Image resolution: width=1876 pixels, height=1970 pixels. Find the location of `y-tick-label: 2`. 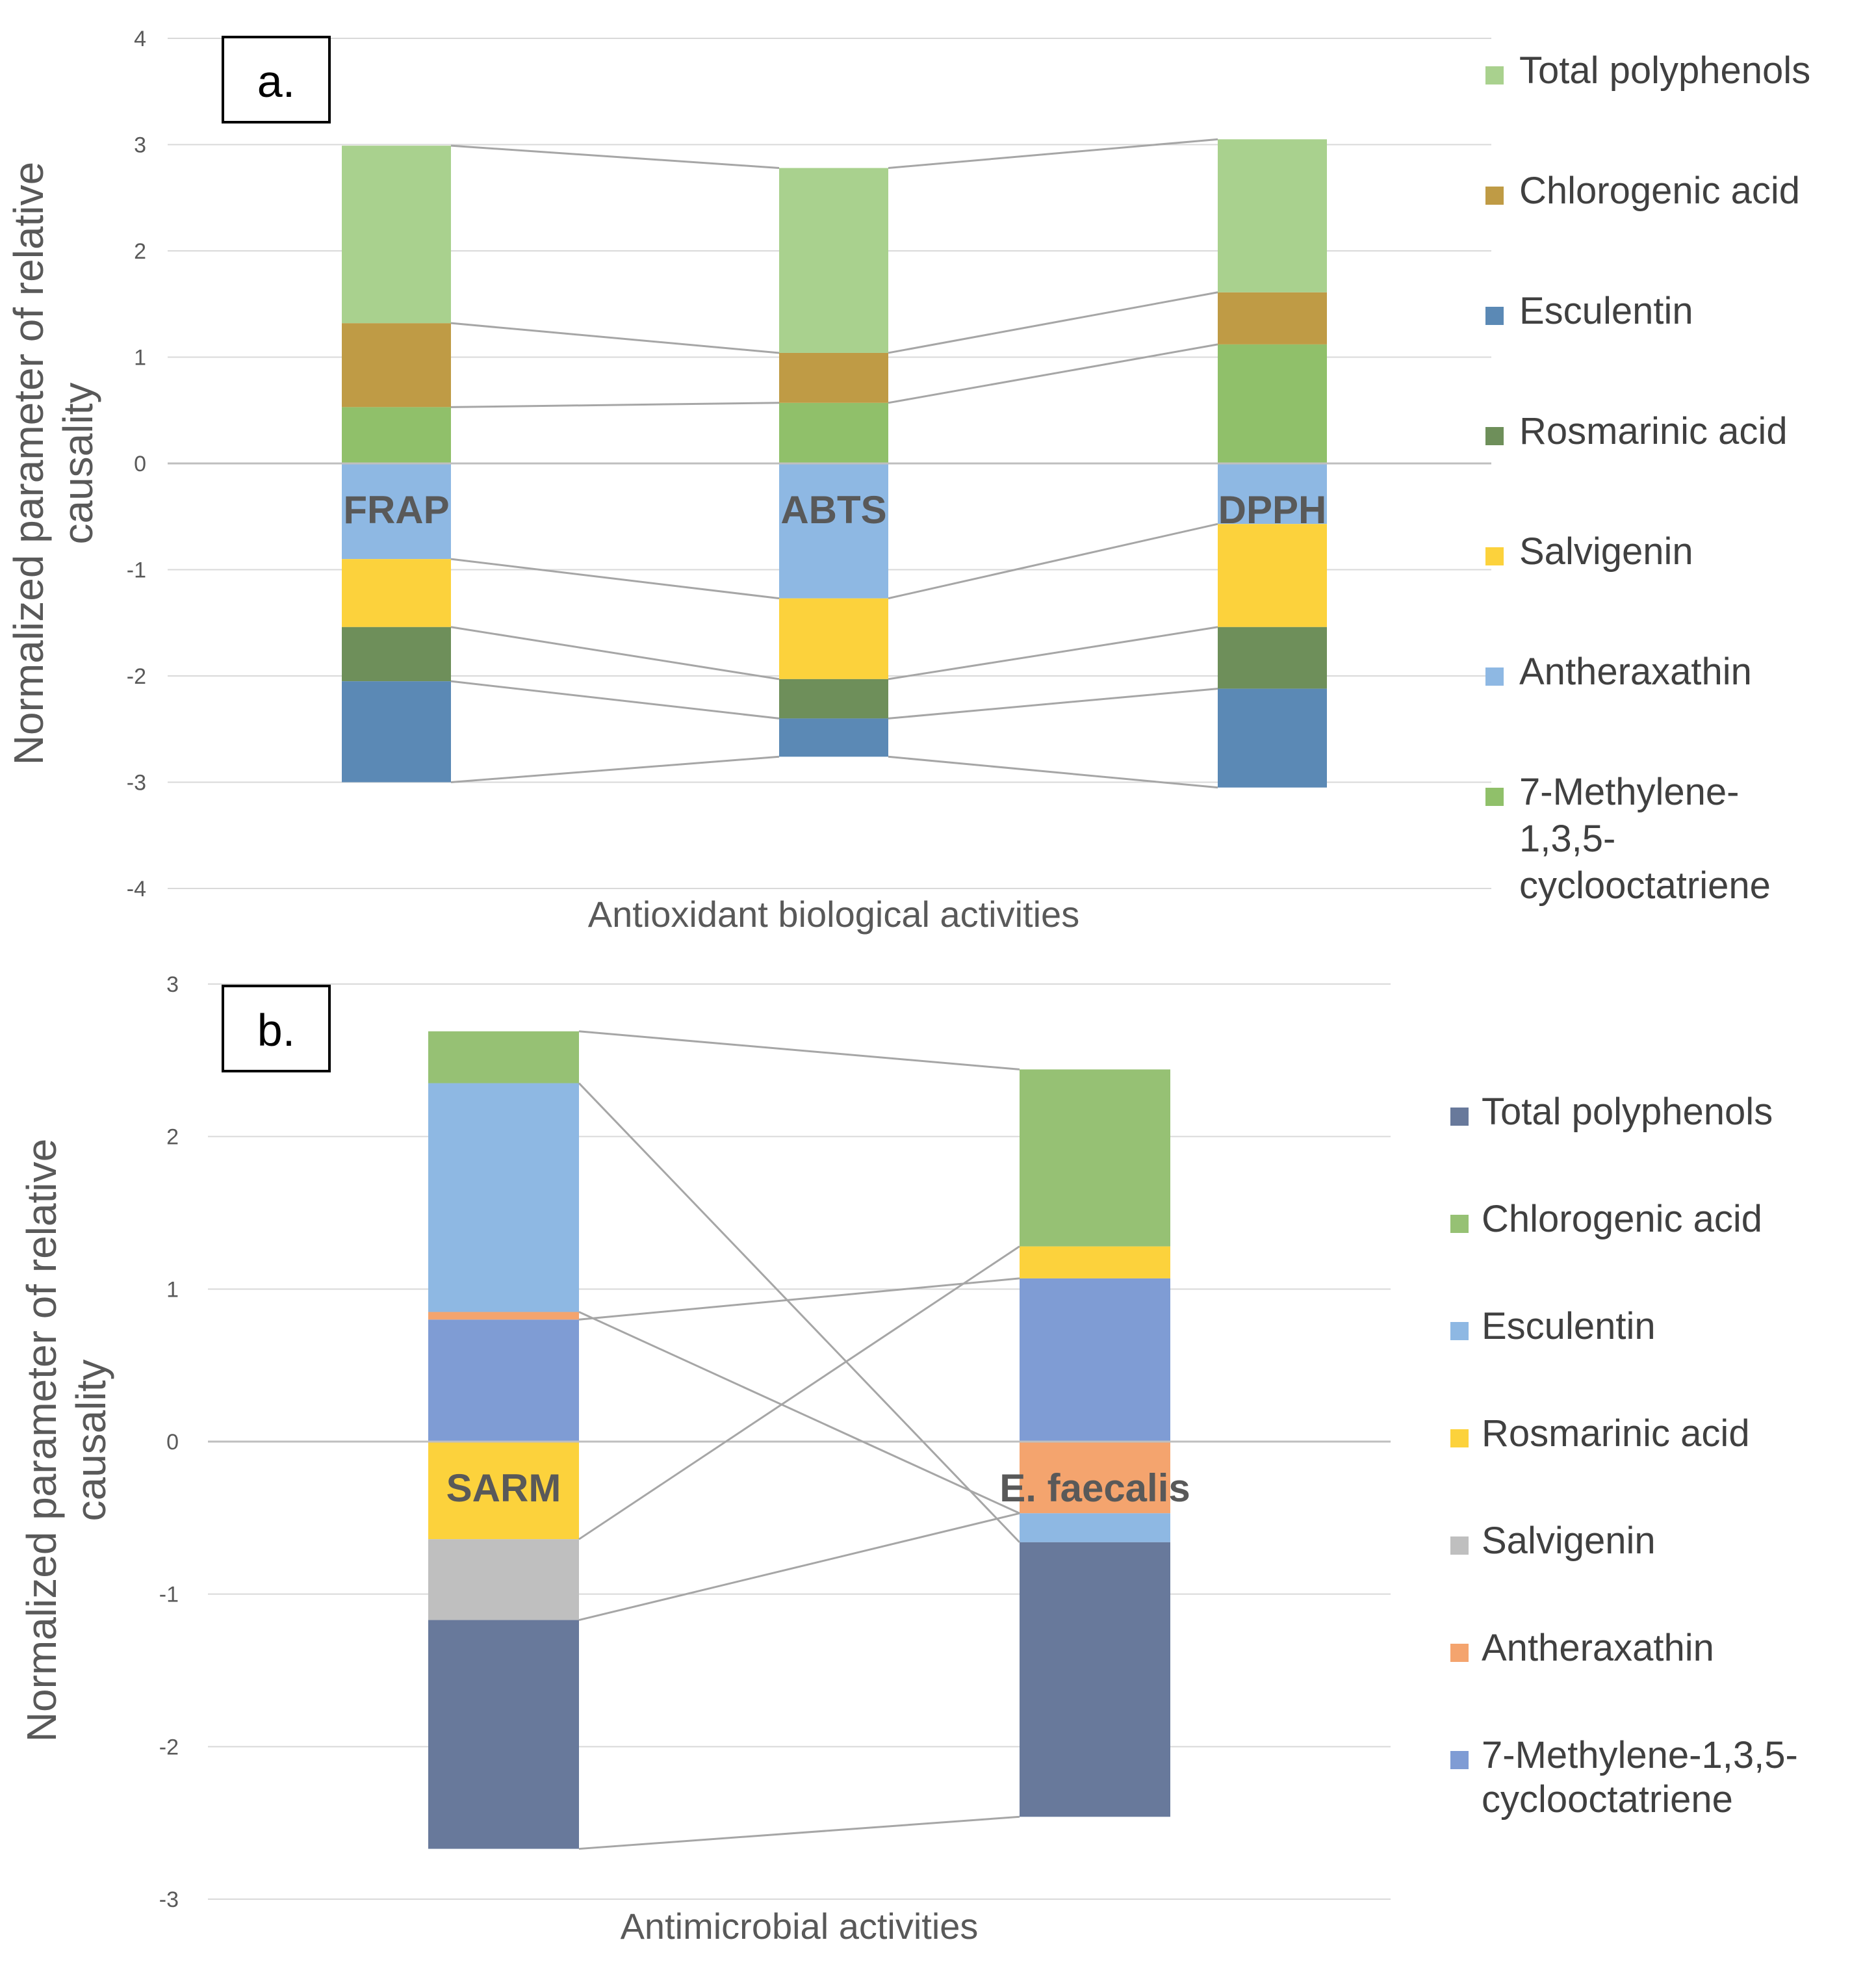

y-tick-label: 2 is located at coordinates (172, 1137).